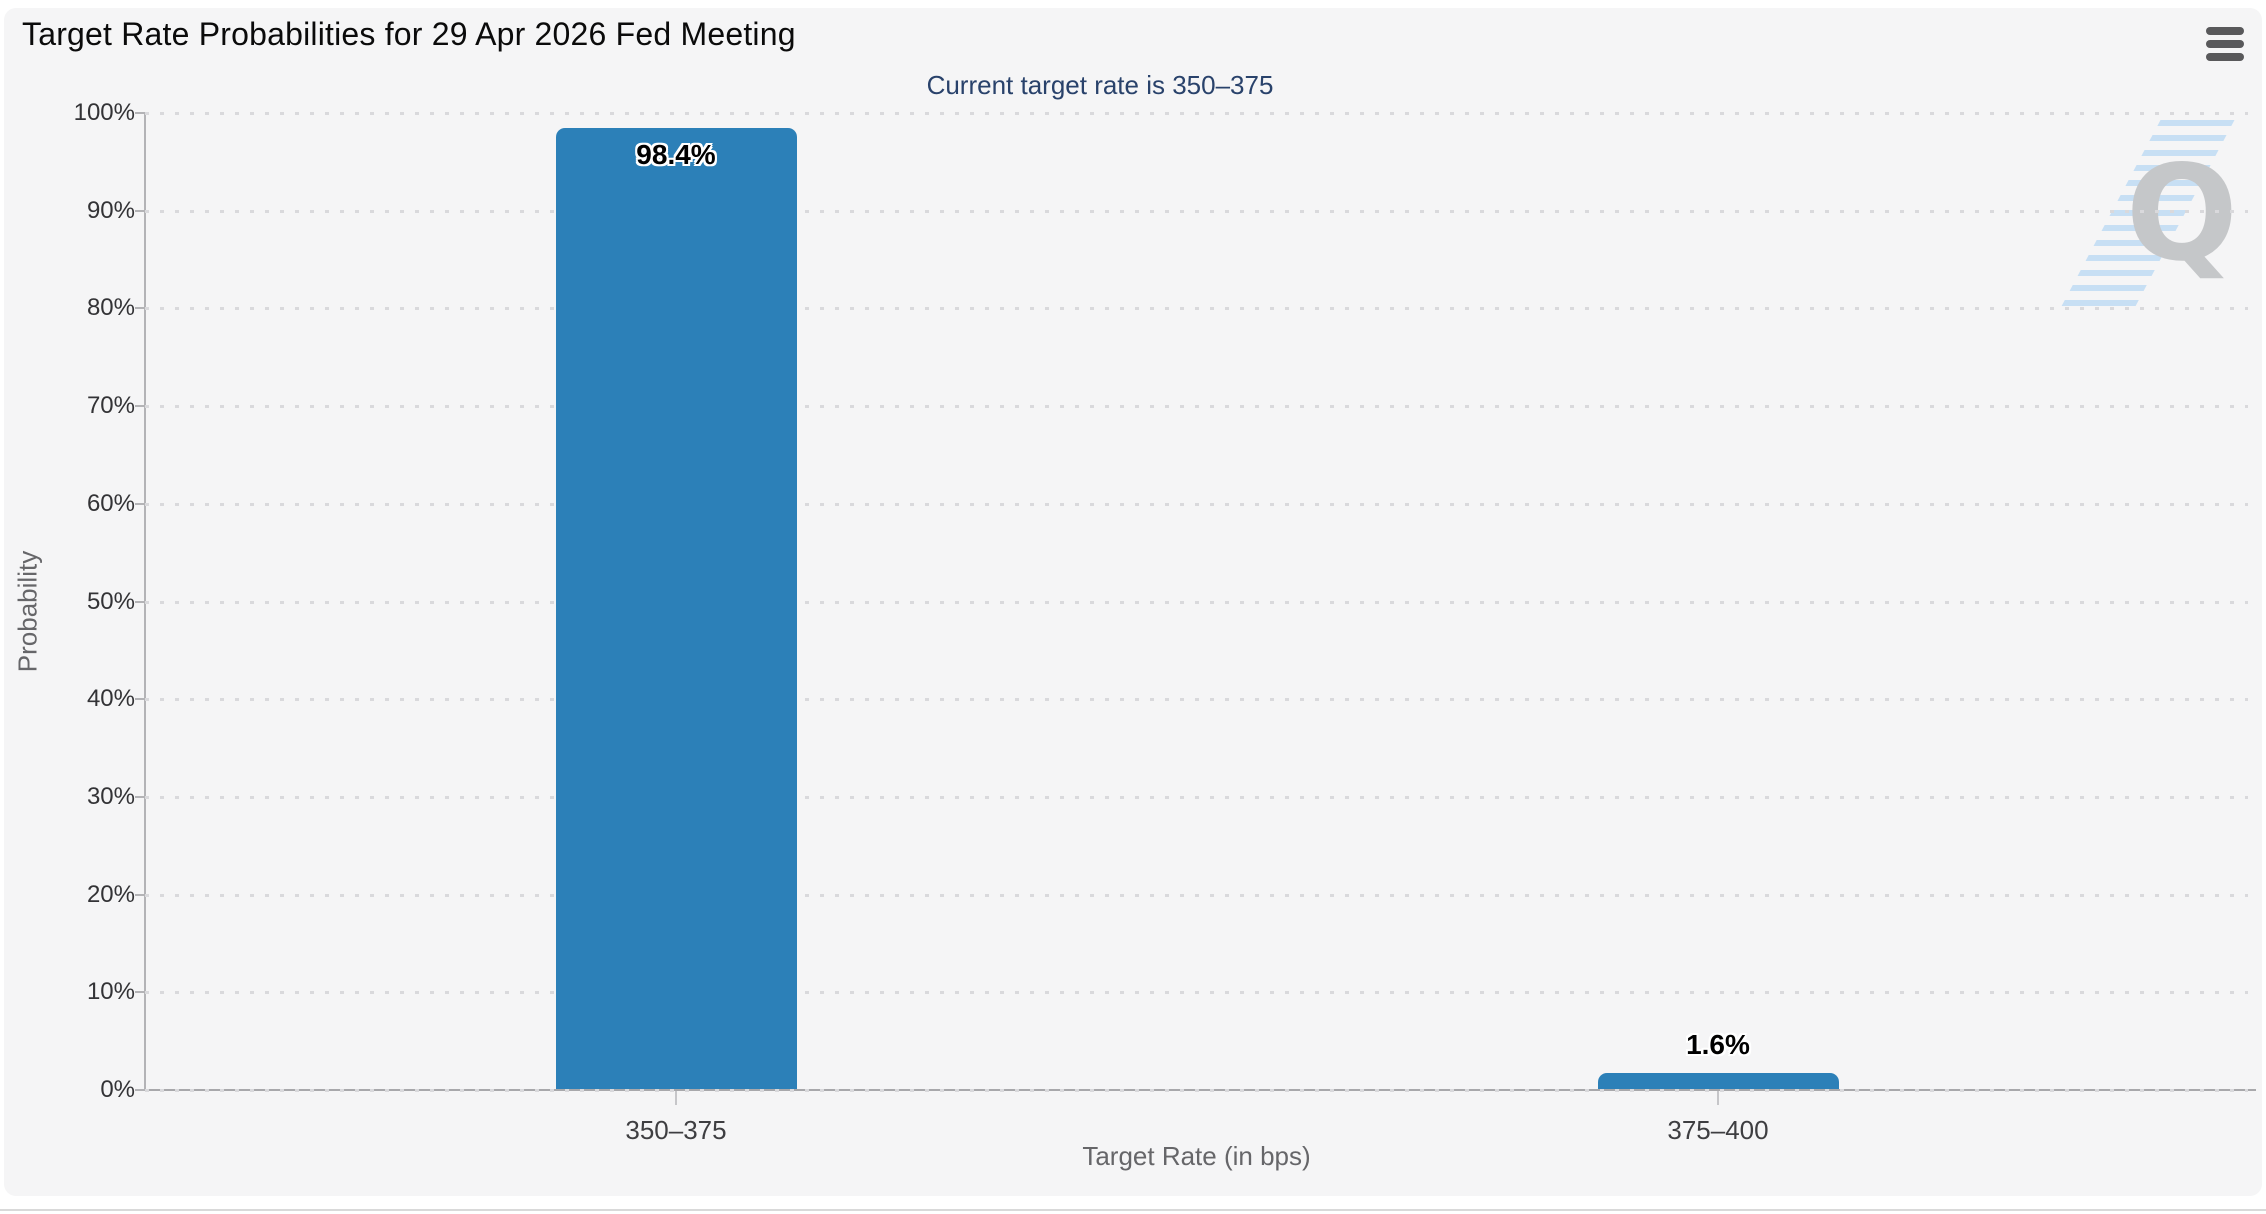 The height and width of the screenshot is (1214, 2266). I want to click on bar-value-label: 1.6%, so click(1718, 1044).